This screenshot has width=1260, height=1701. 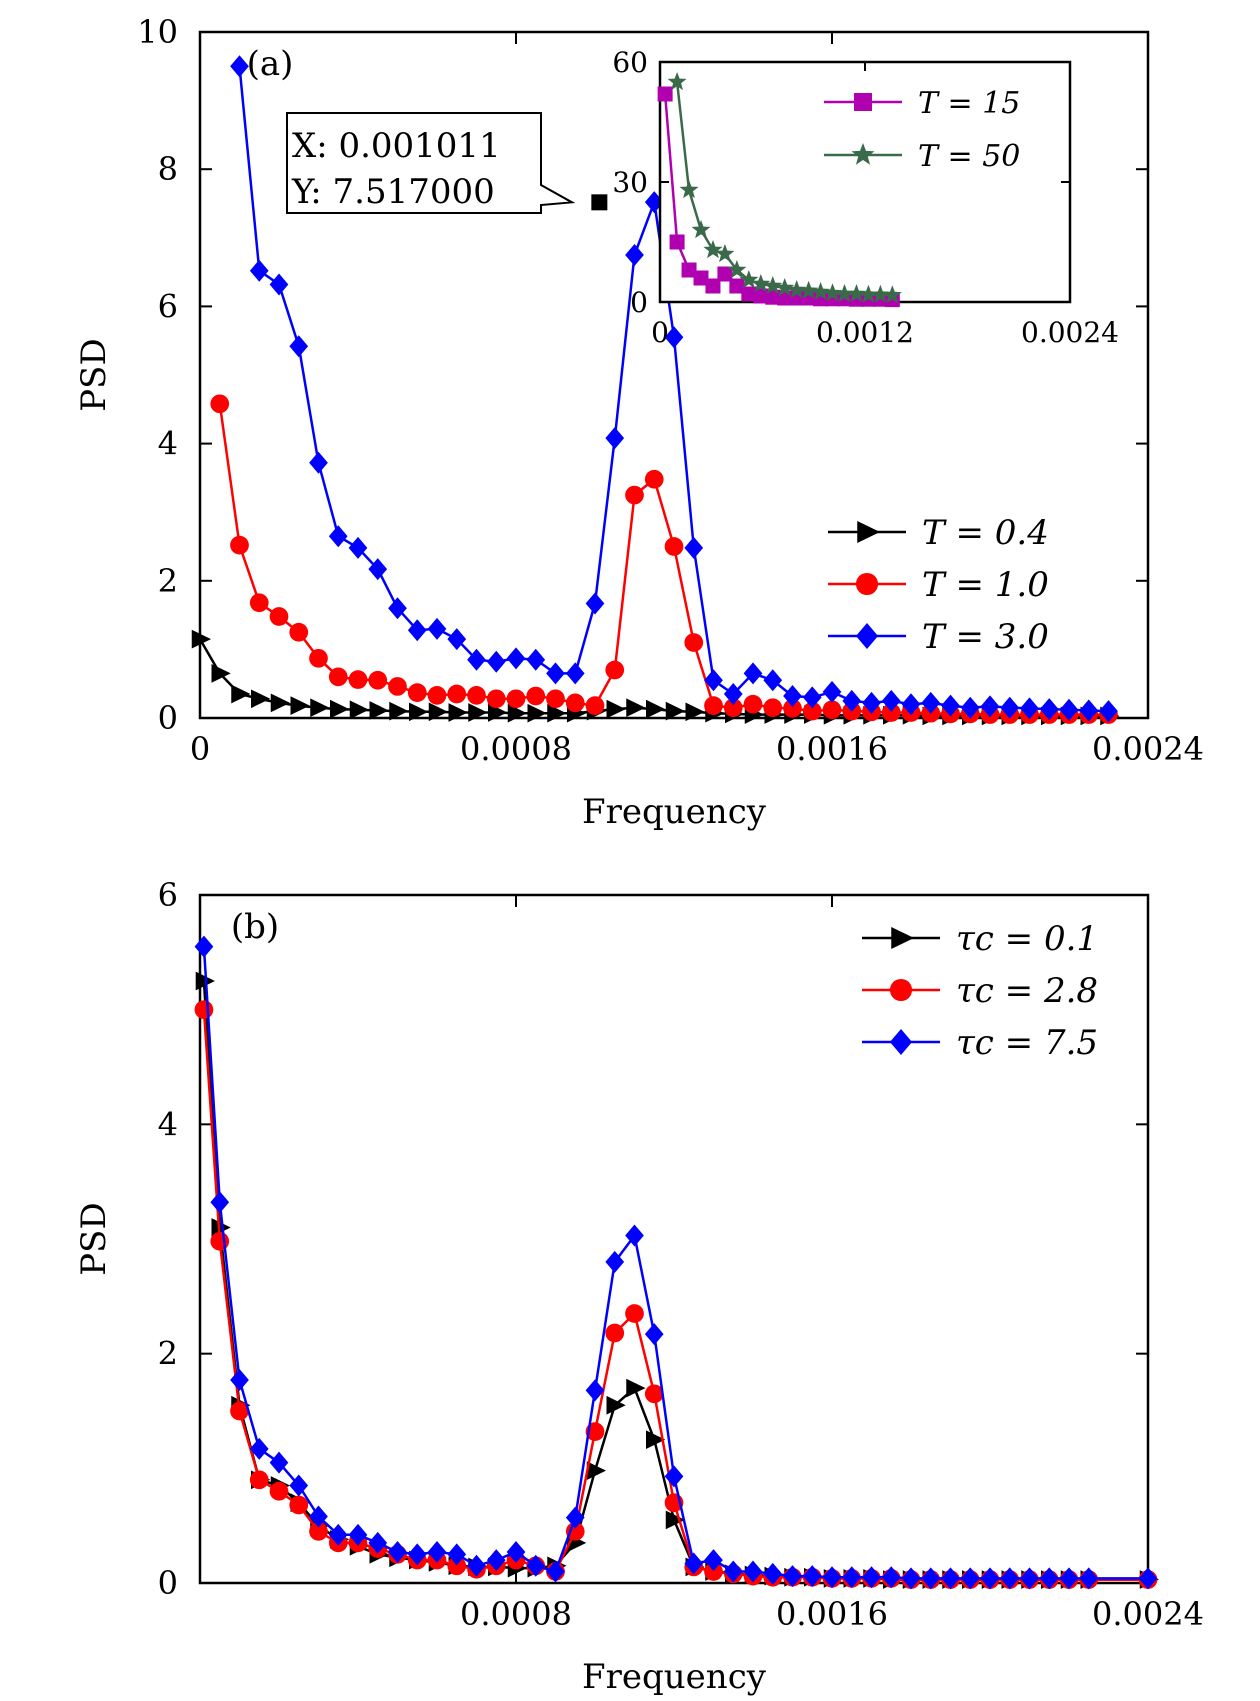 What do you see at coordinates (168, 306) in the screenshot?
I see `y-tick-label: 6` at bounding box center [168, 306].